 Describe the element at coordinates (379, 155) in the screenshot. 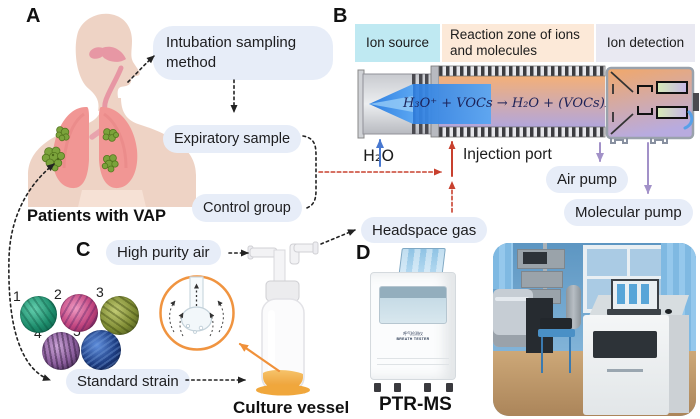

I see `water-label: H₂O` at that location.